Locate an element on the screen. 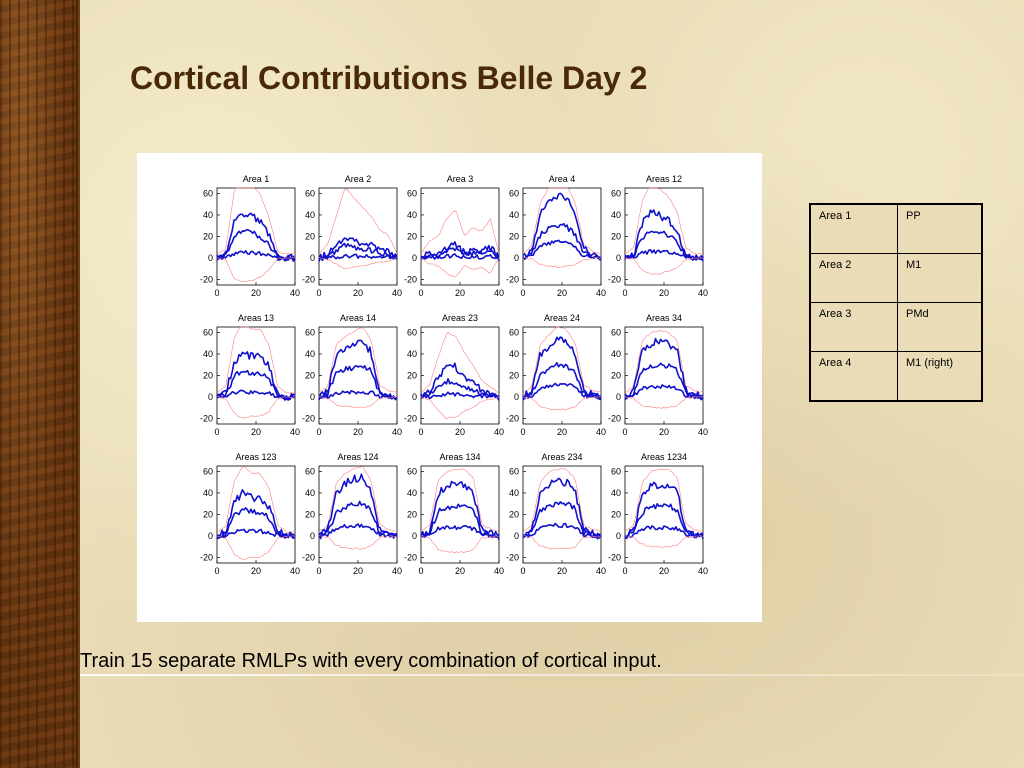  subplot-title: Areas 24 is located at coordinates (562, 318).